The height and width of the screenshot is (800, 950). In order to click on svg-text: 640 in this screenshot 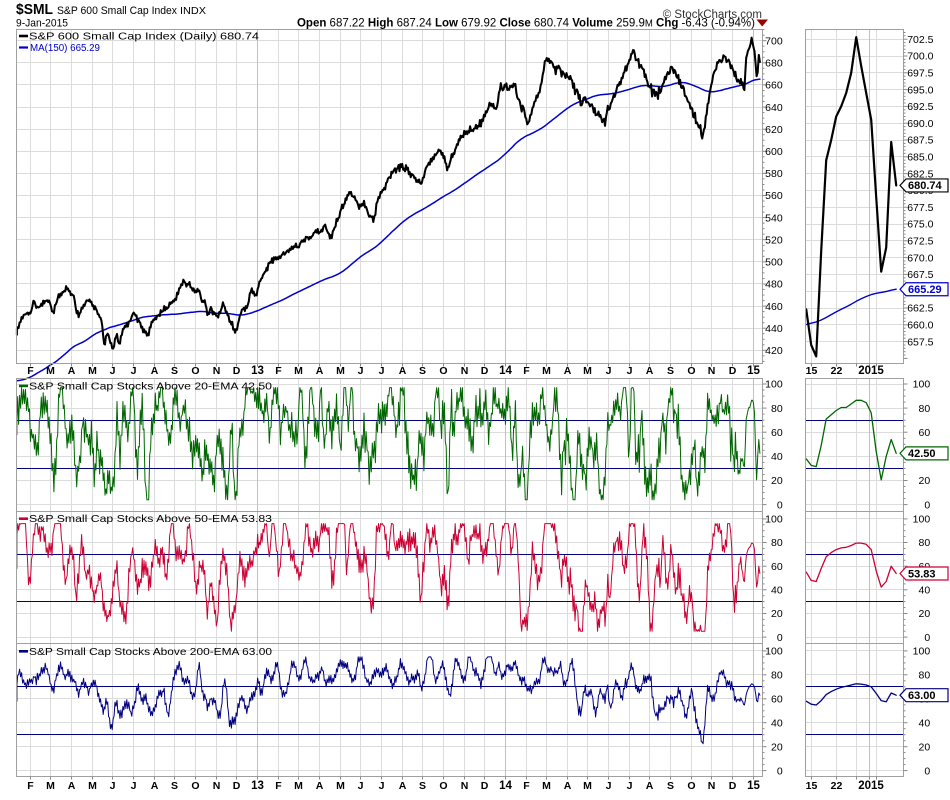, I will do `click(774, 108)`.